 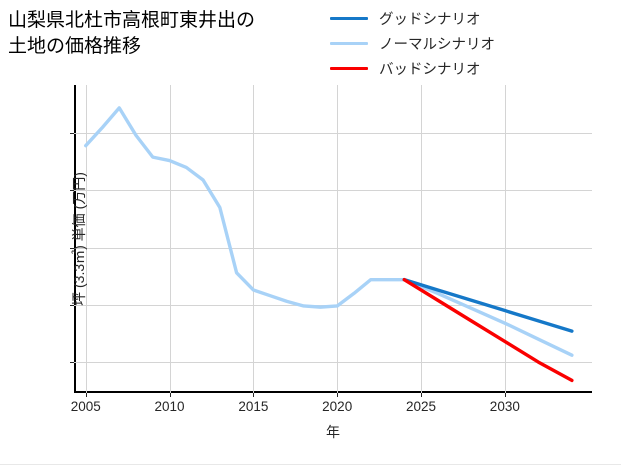 What do you see at coordinates (78, 239) in the screenshot?
I see `y-axis-label: 坪 (3.3㎡) 単価 (万円)` at bounding box center [78, 239].